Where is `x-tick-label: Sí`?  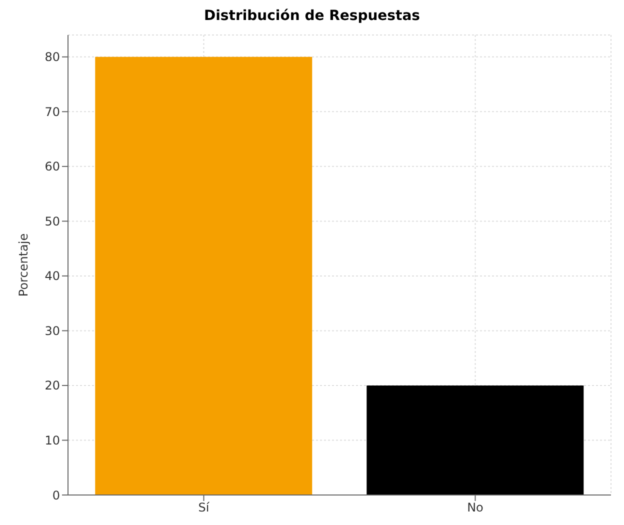
x-tick-label: Sí is located at coordinates (204, 507).